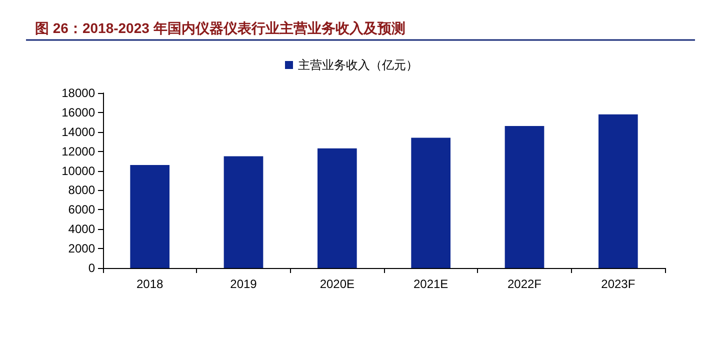  What do you see at coordinates (92, 268) in the screenshot?
I see `y-tick-label: 0` at bounding box center [92, 268].